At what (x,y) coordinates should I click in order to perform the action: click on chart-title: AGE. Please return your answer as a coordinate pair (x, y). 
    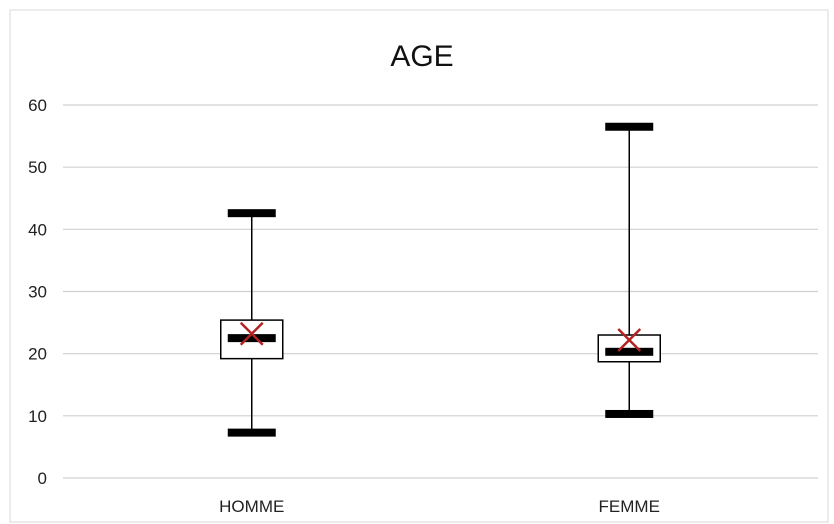
    Looking at the image, I should click on (421, 56).